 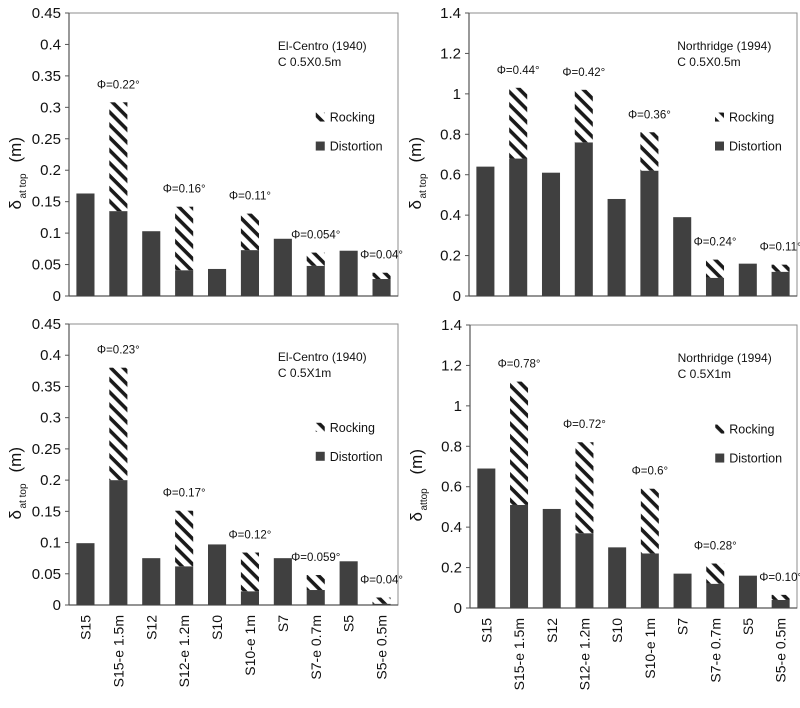 I want to click on legend-swatch-distortion, so click(x=720, y=458).